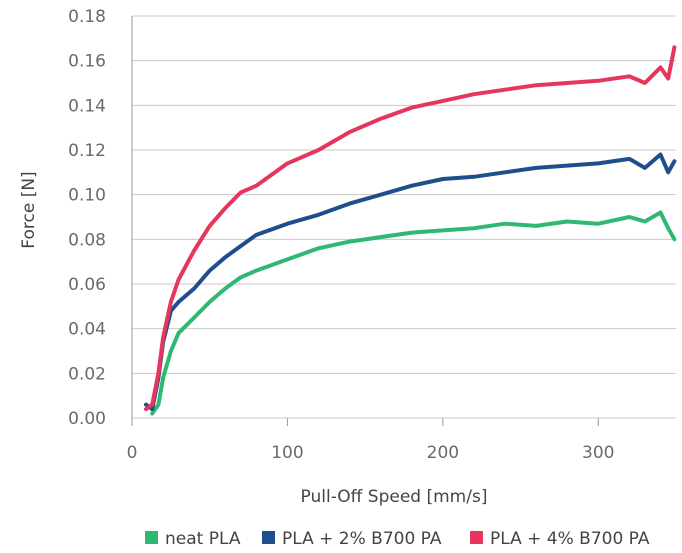 Image resolution: width=682 pixels, height=553 pixels. I want to click on y-tick-label: 0.10, so click(87, 196).